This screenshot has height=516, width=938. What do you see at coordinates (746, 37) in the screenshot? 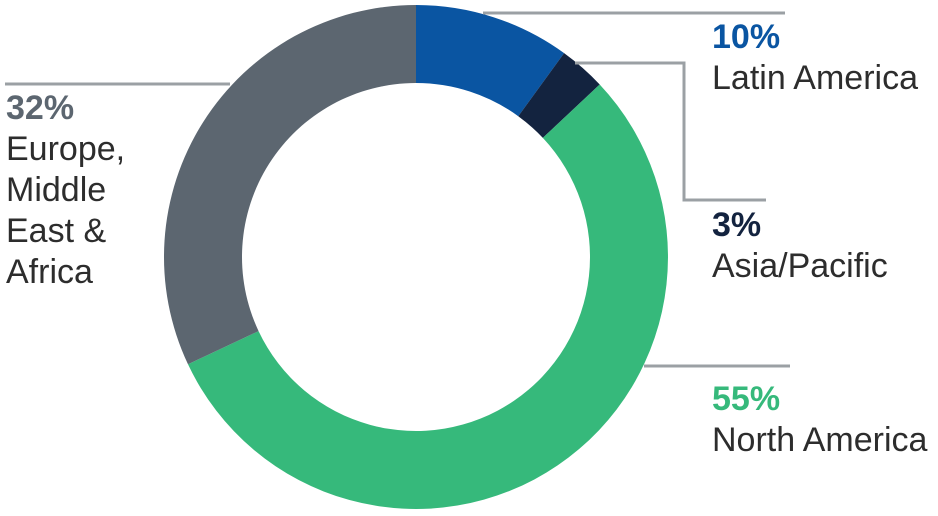
I see `latin-america-percent: 10%` at bounding box center [746, 37].